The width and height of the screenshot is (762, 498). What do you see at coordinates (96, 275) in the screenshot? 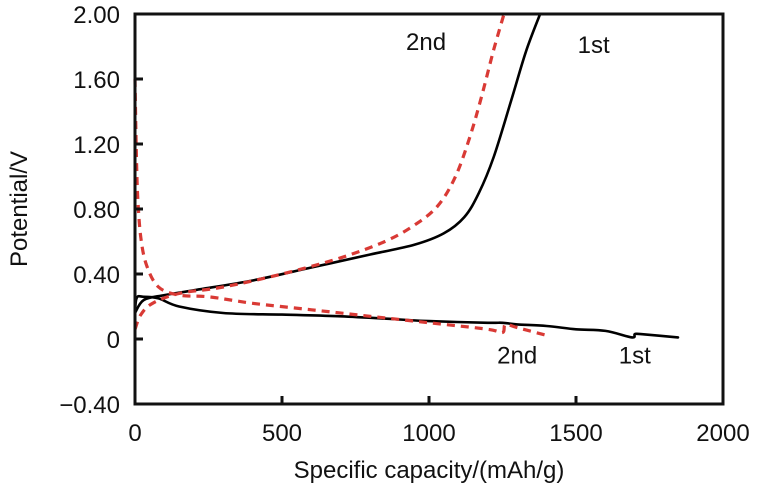
I see `y-tick-label: 0.40` at bounding box center [96, 275].